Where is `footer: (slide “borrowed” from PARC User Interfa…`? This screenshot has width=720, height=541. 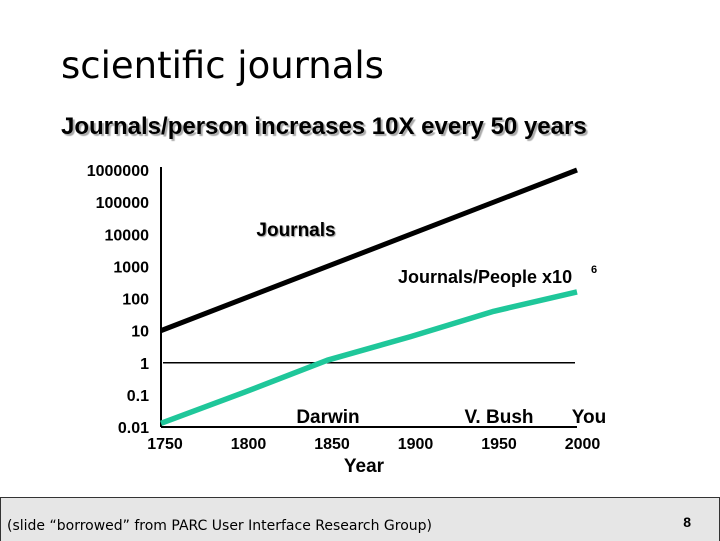 footer: (slide “borrowed” from PARC User Interfa… is located at coordinates (360, 519).